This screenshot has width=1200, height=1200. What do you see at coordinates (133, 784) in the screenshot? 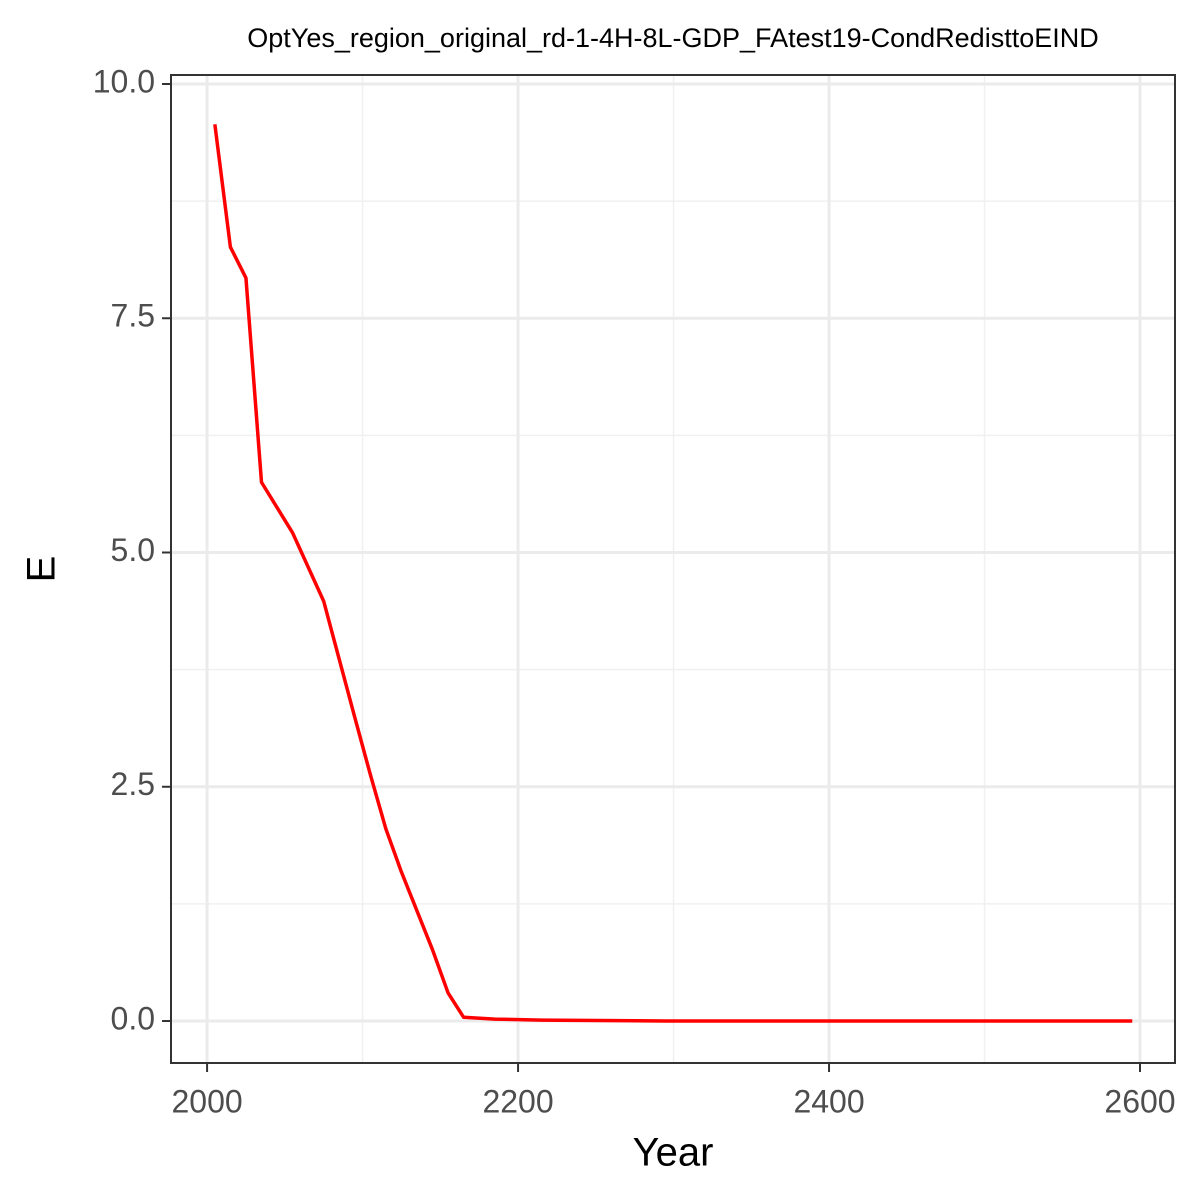
I see `y-tick-label: 2.5` at bounding box center [133, 784].